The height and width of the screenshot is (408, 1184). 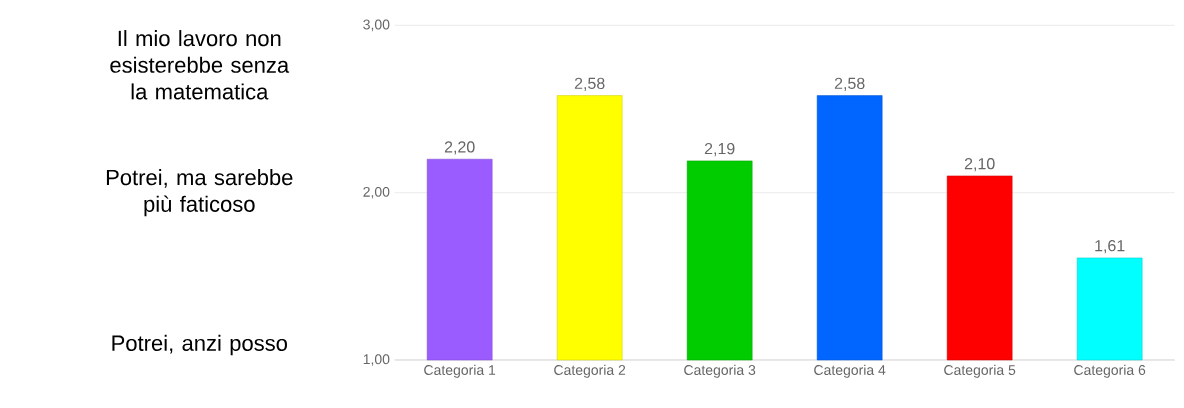 What do you see at coordinates (199, 345) in the screenshot?
I see `text: Potrei, anzi posso` at bounding box center [199, 345].